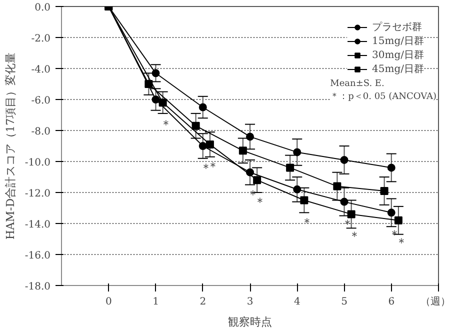  What do you see at coordinates (41, 101) in the screenshot?
I see `y-tick-label: -6.0` at bounding box center [41, 101].